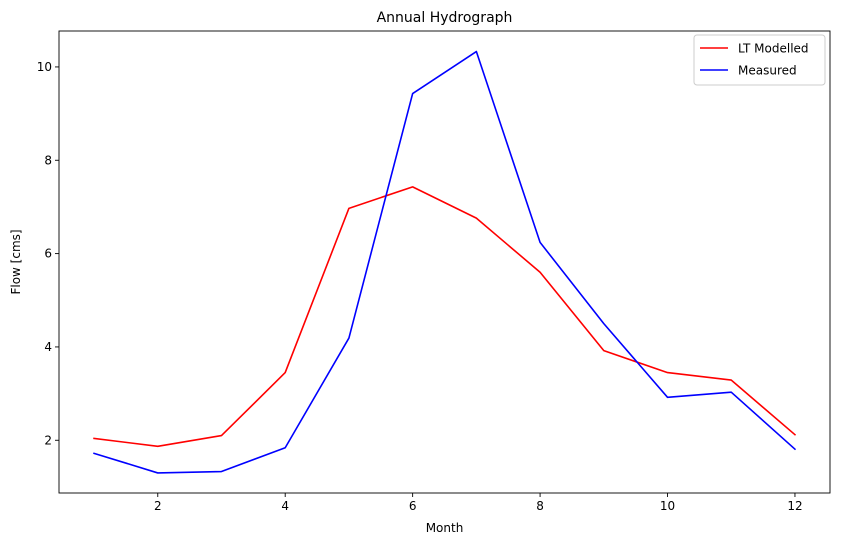  I want to click on legend: LT Modelled Measured, so click(759, 60).